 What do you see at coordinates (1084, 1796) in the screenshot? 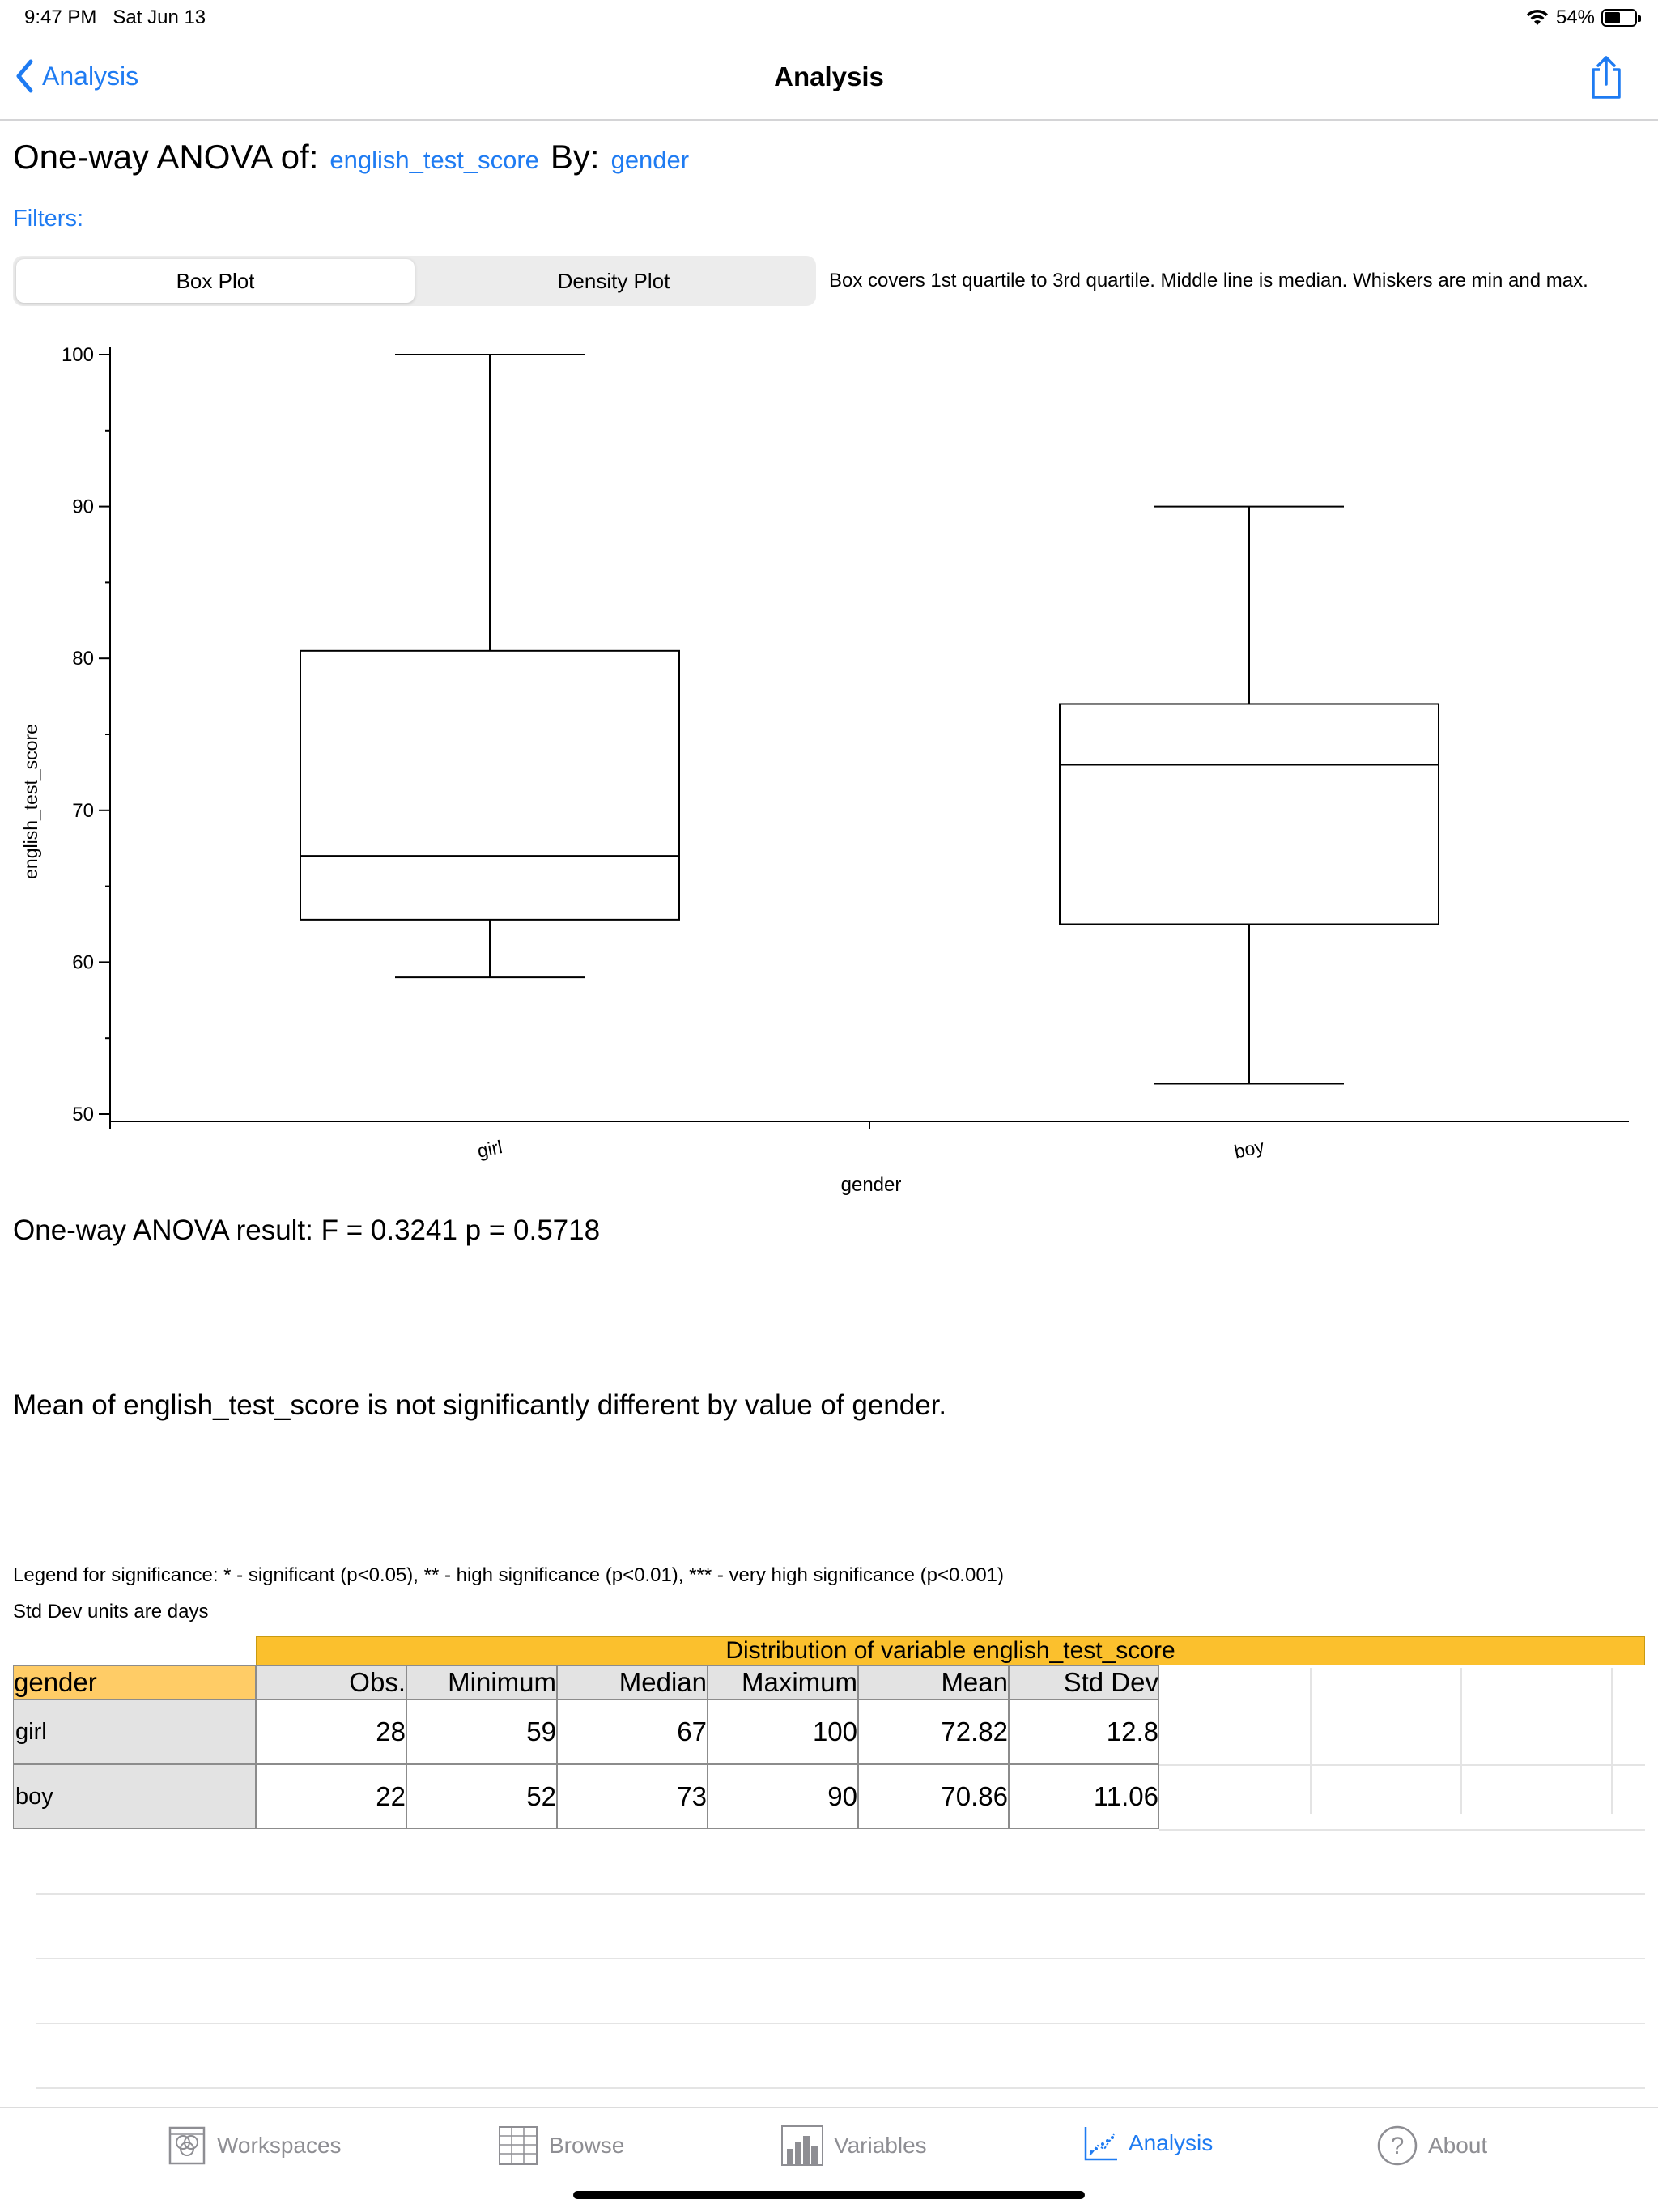
I see `table-cell: 11.06` at bounding box center [1084, 1796].